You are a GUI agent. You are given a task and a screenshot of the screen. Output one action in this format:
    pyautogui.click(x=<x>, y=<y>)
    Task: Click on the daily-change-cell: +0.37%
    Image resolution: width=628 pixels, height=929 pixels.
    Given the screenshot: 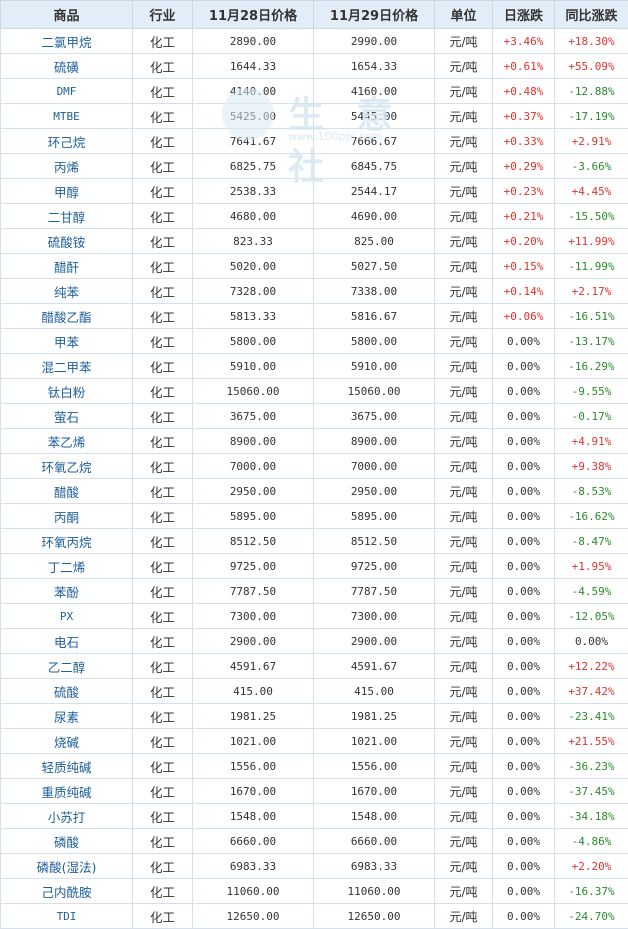 What is the action you would take?
    pyautogui.click(x=523, y=116)
    